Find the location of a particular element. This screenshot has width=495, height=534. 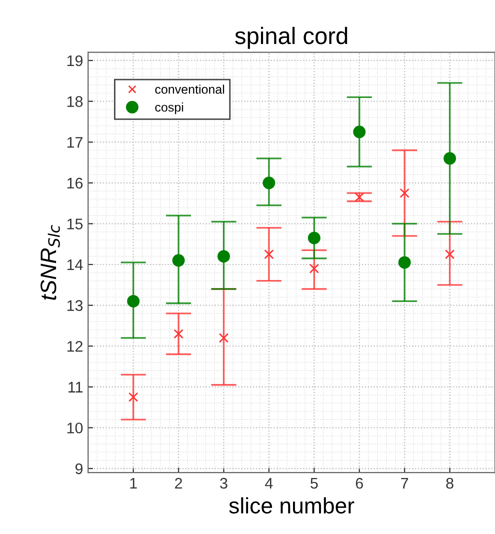

x-tick-label: 1 is located at coordinates (133, 483).